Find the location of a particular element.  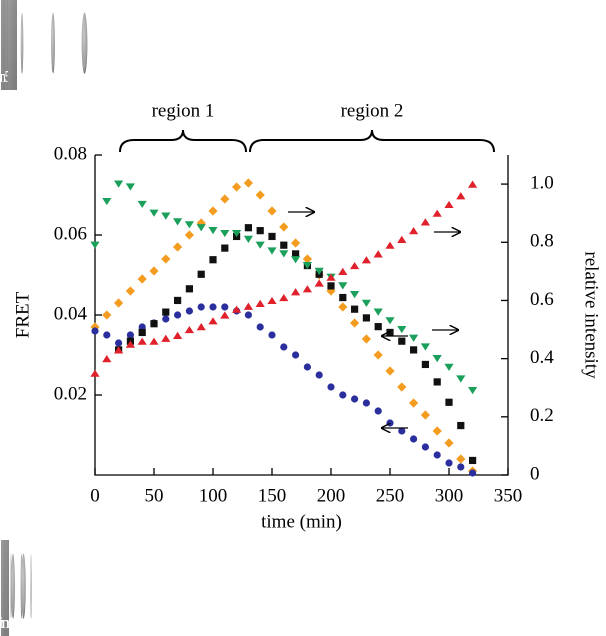

region-label: region 2 is located at coordinates (372, 110).